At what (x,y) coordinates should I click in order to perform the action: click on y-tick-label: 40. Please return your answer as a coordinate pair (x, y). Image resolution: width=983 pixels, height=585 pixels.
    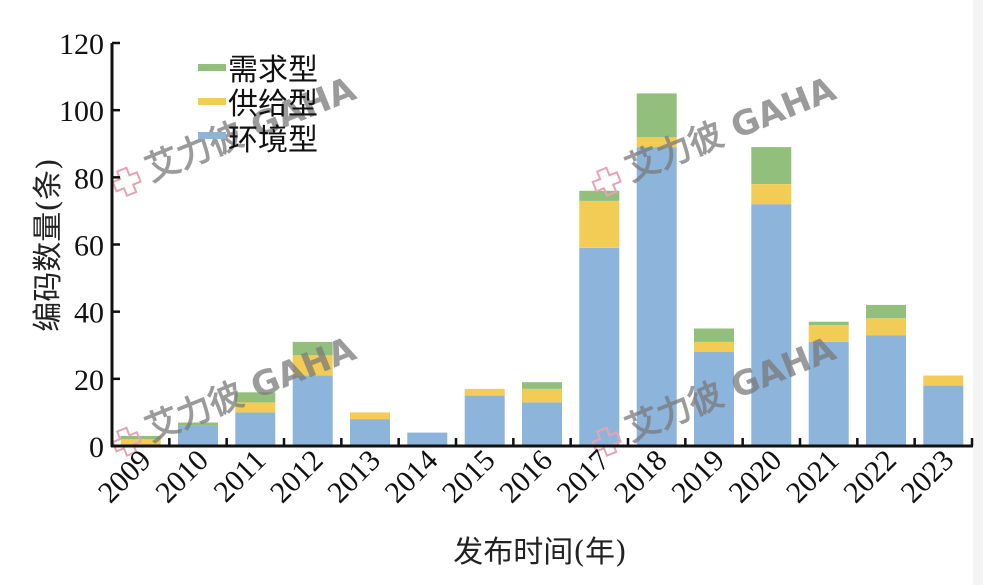
    Looking at the image, I should click on (89, 313).